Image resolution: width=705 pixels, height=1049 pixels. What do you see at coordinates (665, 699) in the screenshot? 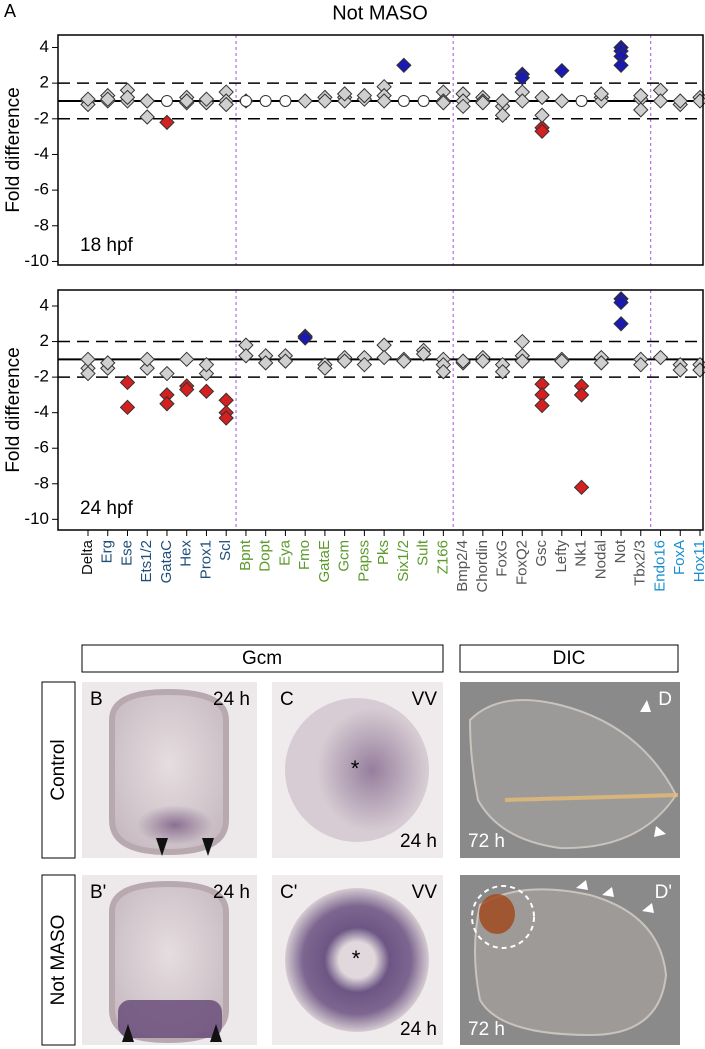
I see `panel-label: D` at bounding box center [665, 699].